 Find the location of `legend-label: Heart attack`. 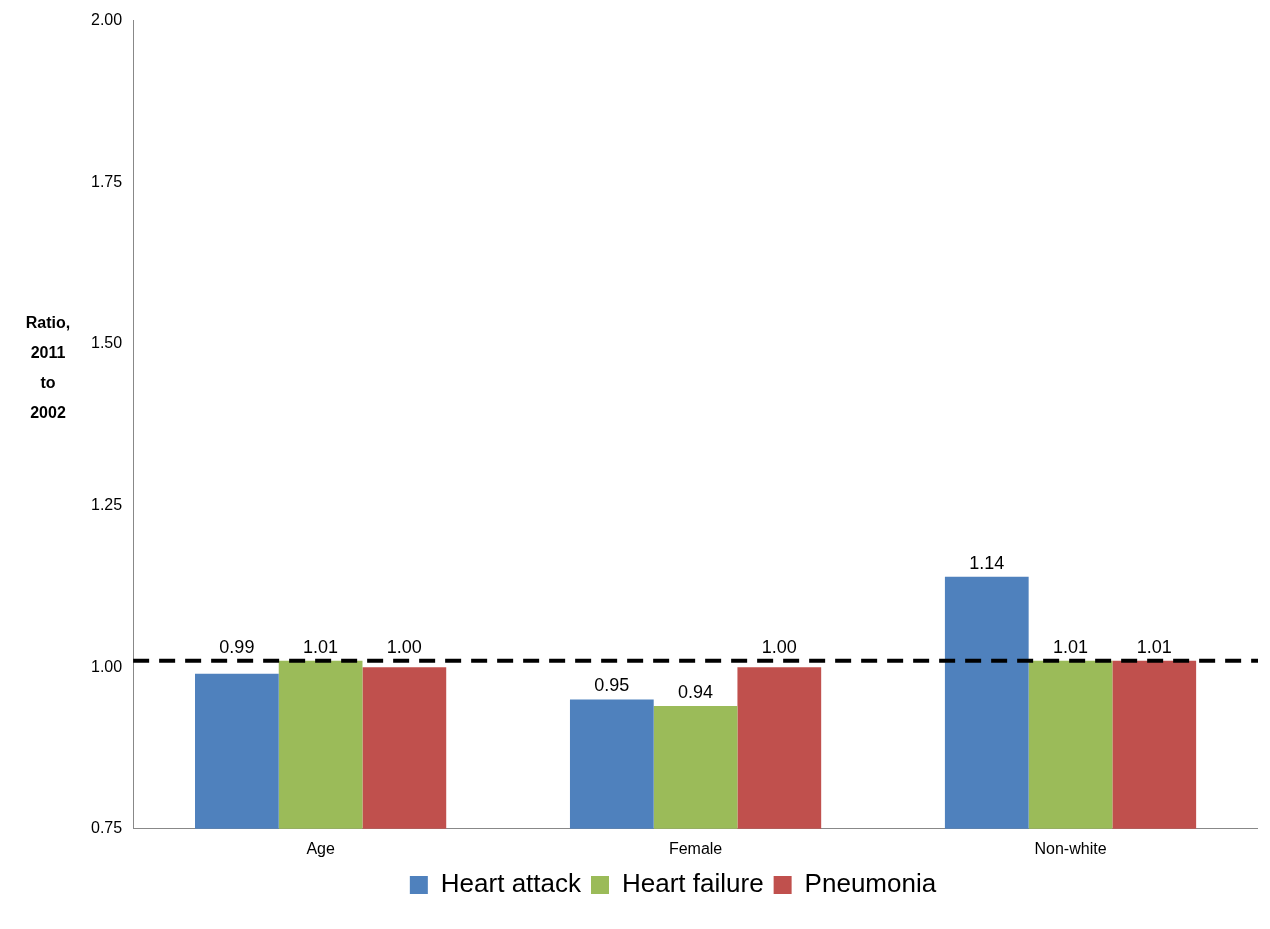

legend-label: Heart attack is located at coordinates (511, 883).